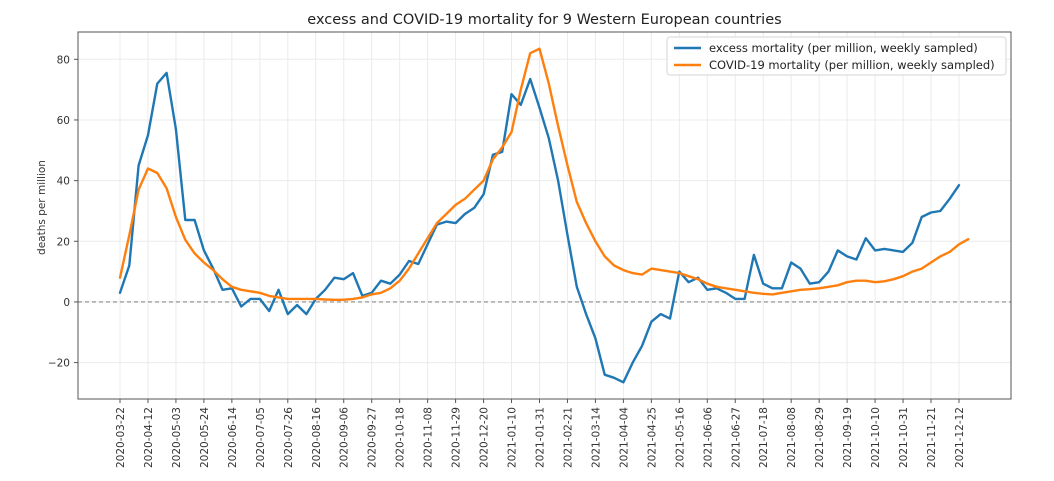 This screenshot has height=481, width=1054. I want to click on x-tick-label: 2020-06-14, so click(233, 437).